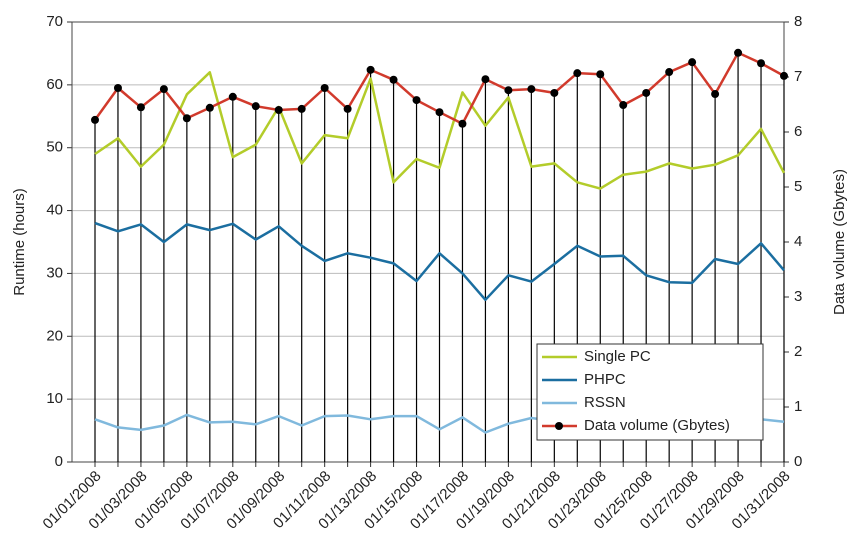 This screenshot has height=538, width=854. What do you see at coordinates (798, 76) in the screenshot?
I see `y2-tick-label: 7` at bounding box center [798, 76].